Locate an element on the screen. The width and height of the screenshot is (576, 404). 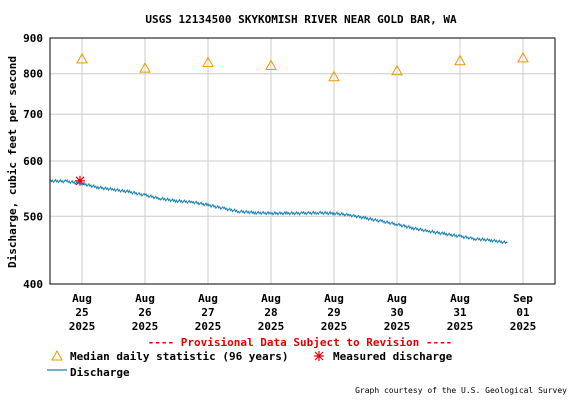
x-tick-label: 28 is located at coordinates (270, 312).